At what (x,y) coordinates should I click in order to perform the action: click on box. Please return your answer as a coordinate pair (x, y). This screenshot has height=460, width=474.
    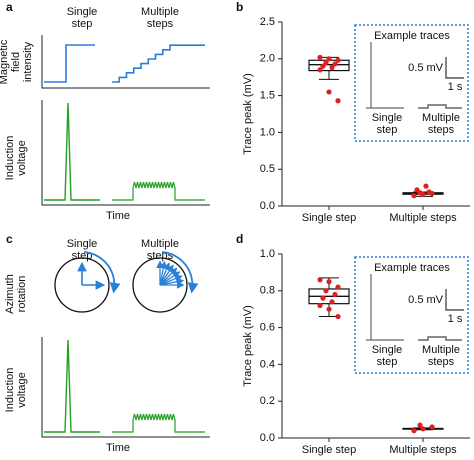
    Looking at the image, I should click on (329, 65).